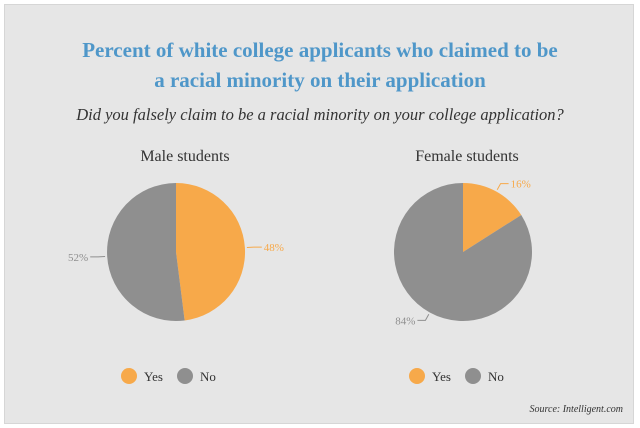 The height and width of the screenshot is (428, 640). I want to click on male-pie-slice-yes, so click(211, 252).